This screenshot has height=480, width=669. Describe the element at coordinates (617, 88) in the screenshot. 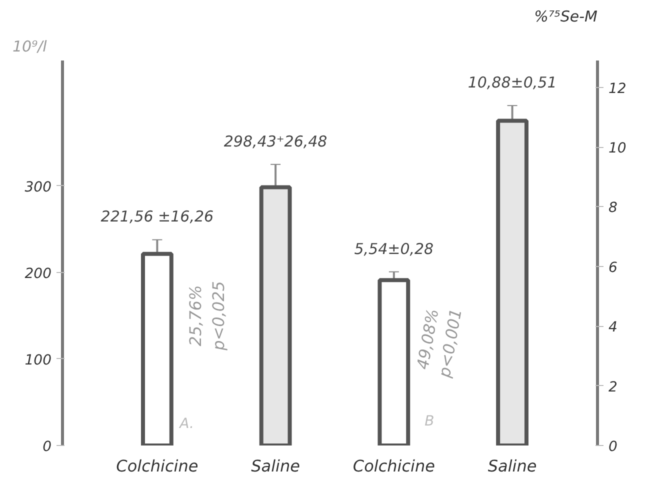

I see `y2-tick-label: 12` at that location.